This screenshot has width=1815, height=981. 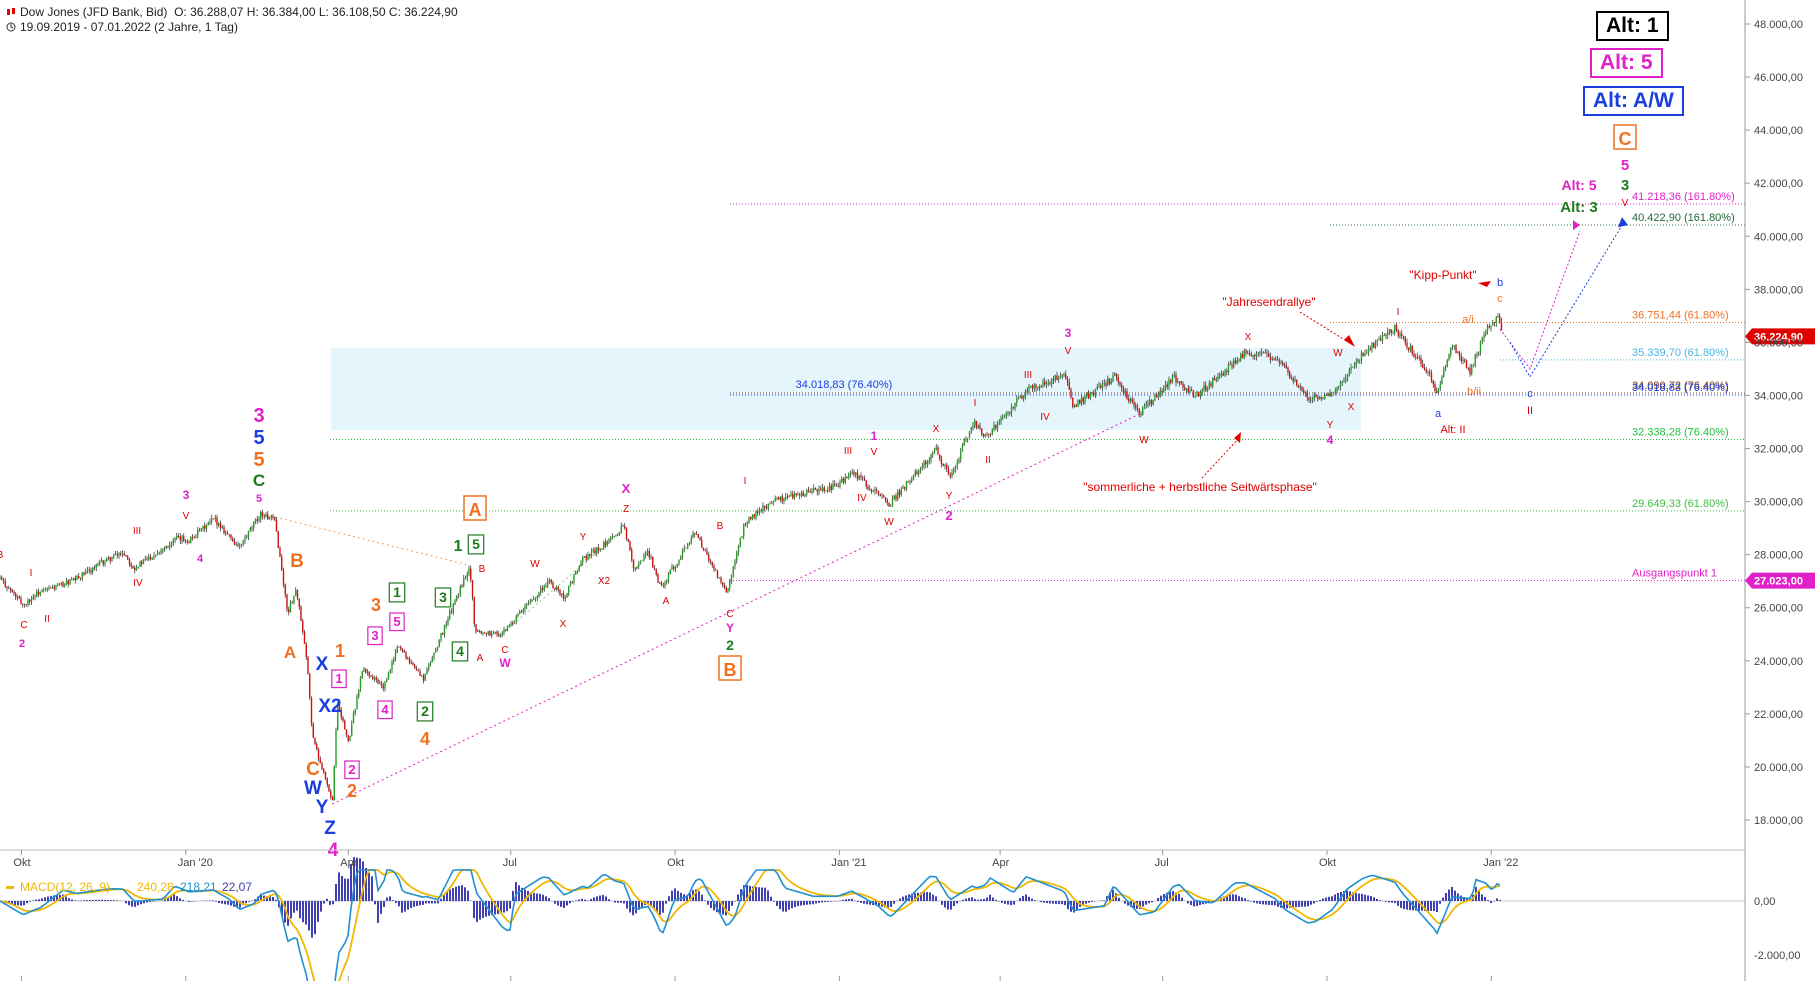 I want to click on macd-tick-label: 0,00, so click(x=1764, y=902).